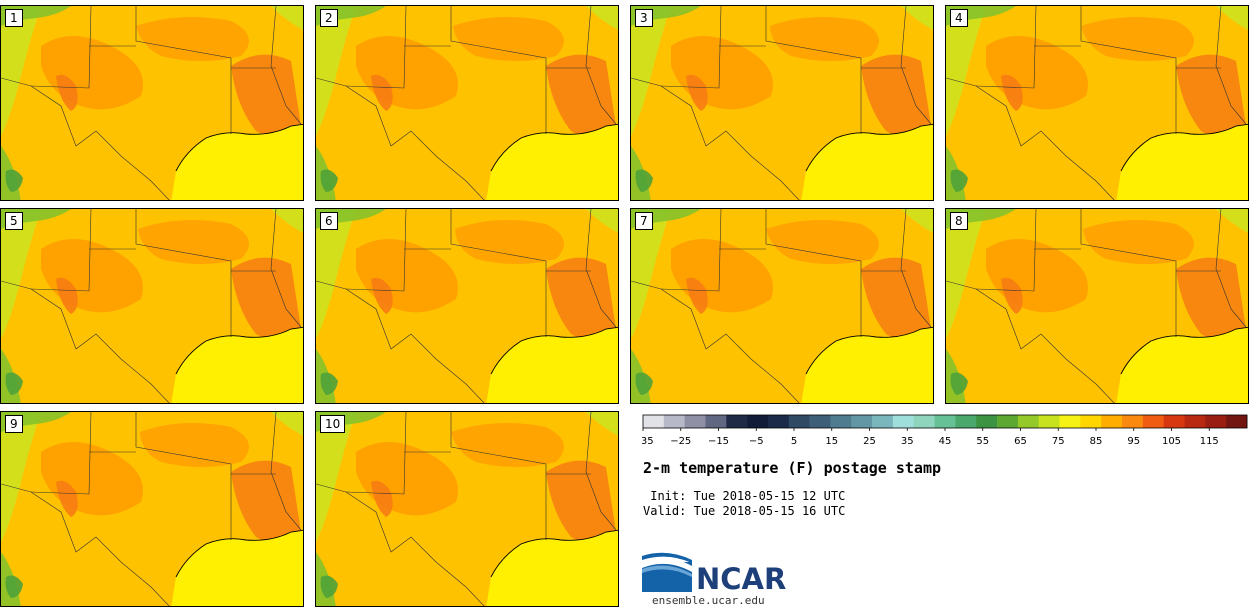 Image resolution: width=1260 pixels, height=610 pixels. I want to click on member-number: 7, so click(644, 221).